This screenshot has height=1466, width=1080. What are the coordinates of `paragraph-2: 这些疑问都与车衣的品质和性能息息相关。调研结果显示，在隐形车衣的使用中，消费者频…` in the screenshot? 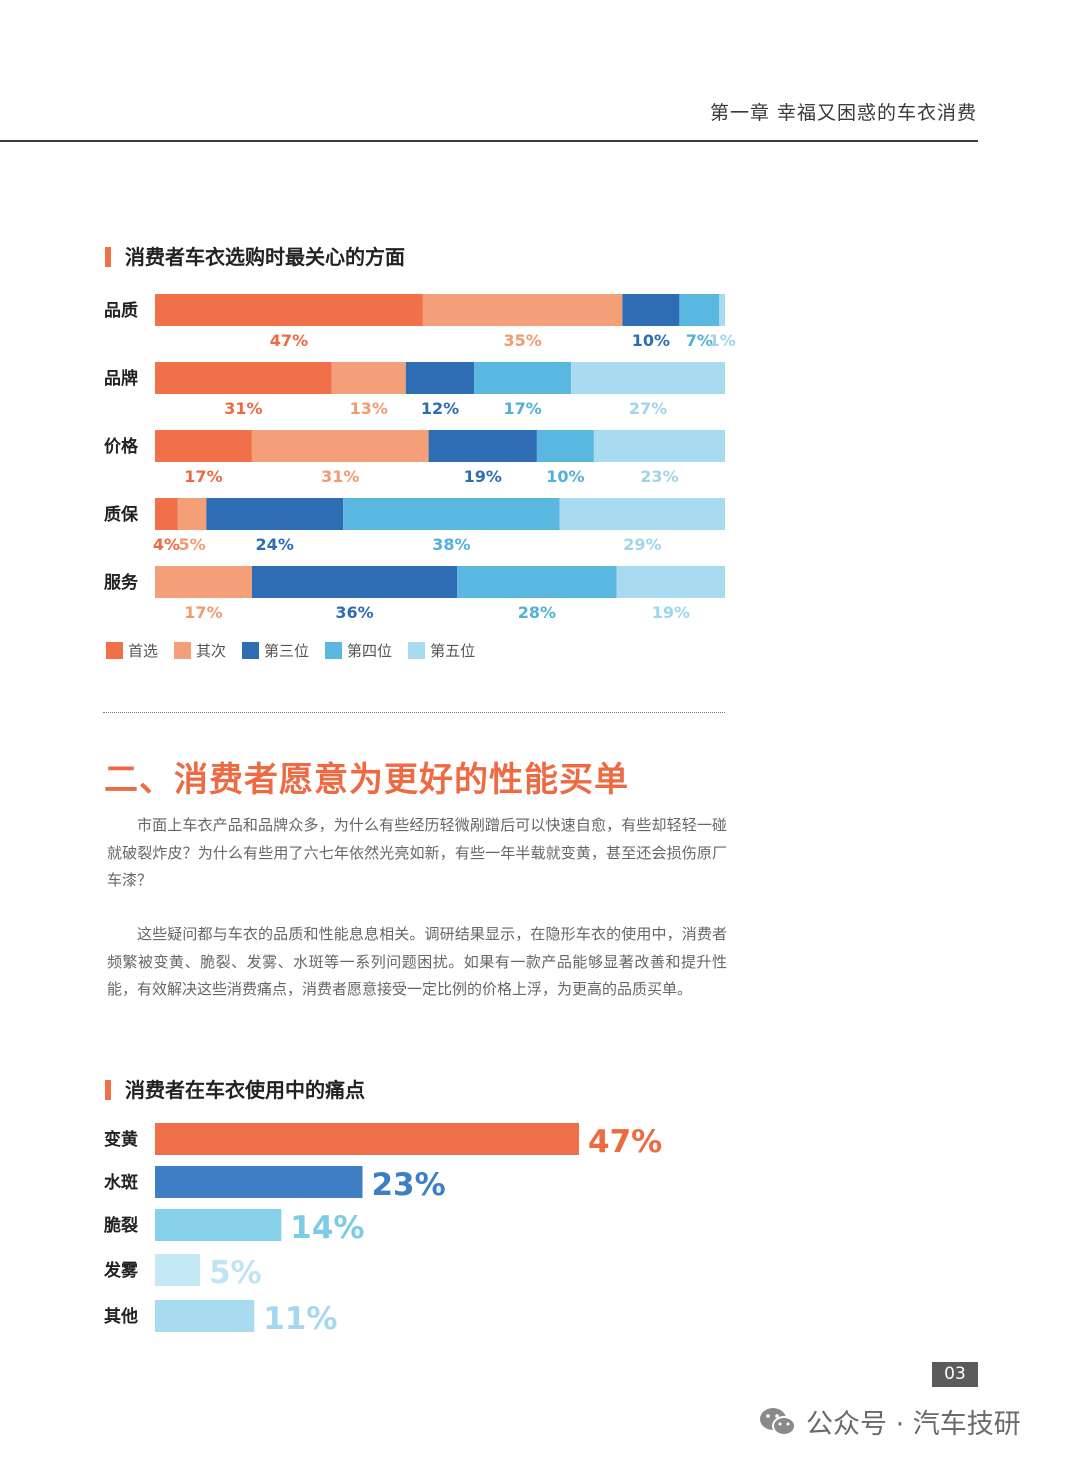 It's located at (417, 961).